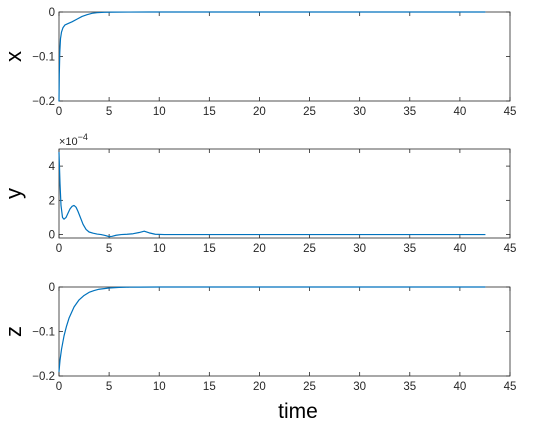 The width and height of the screenshot is (550, 428). What do you see at coordinates (13, 56) in the screenshot?
I see `y-axis-label: x` at bounding box center [13, 56].